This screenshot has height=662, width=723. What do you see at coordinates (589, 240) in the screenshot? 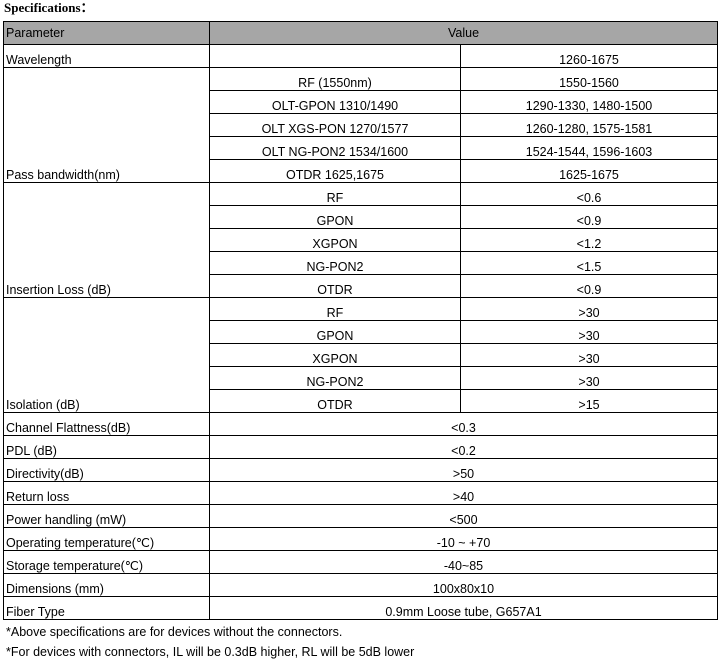
I see `row-value: <1.2` at bounding box center [589, 240].